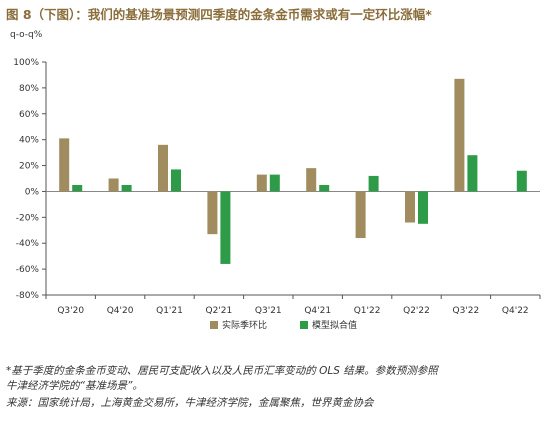 This screenshot has height=423, width=550. I want to click on y-tick-label: 100%, so click(26, 63).